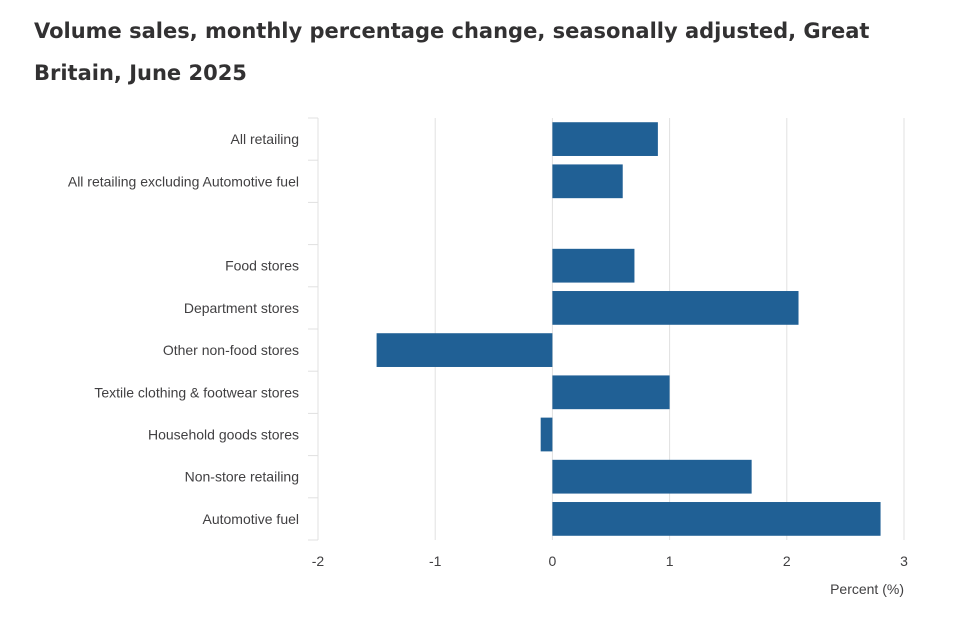  What do you see at coordinates (318, 561) in the screenshot?
I see `x-tick-label: -2` at bounding box center [318, 561].